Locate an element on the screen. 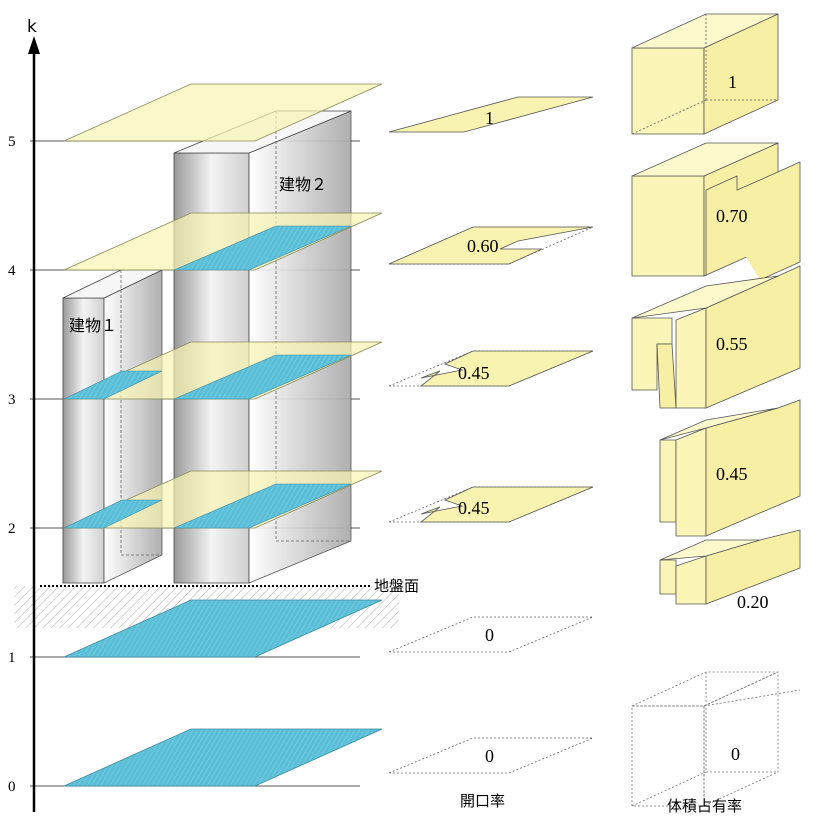 This screenshot has height=820, width=829. opening-tile-k1 is located at coordinates (491, 634).